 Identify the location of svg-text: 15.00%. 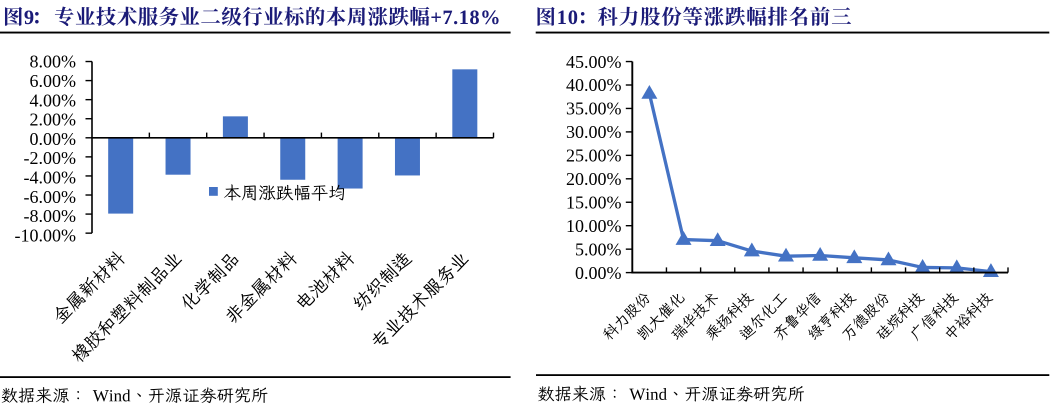
(594, 202).